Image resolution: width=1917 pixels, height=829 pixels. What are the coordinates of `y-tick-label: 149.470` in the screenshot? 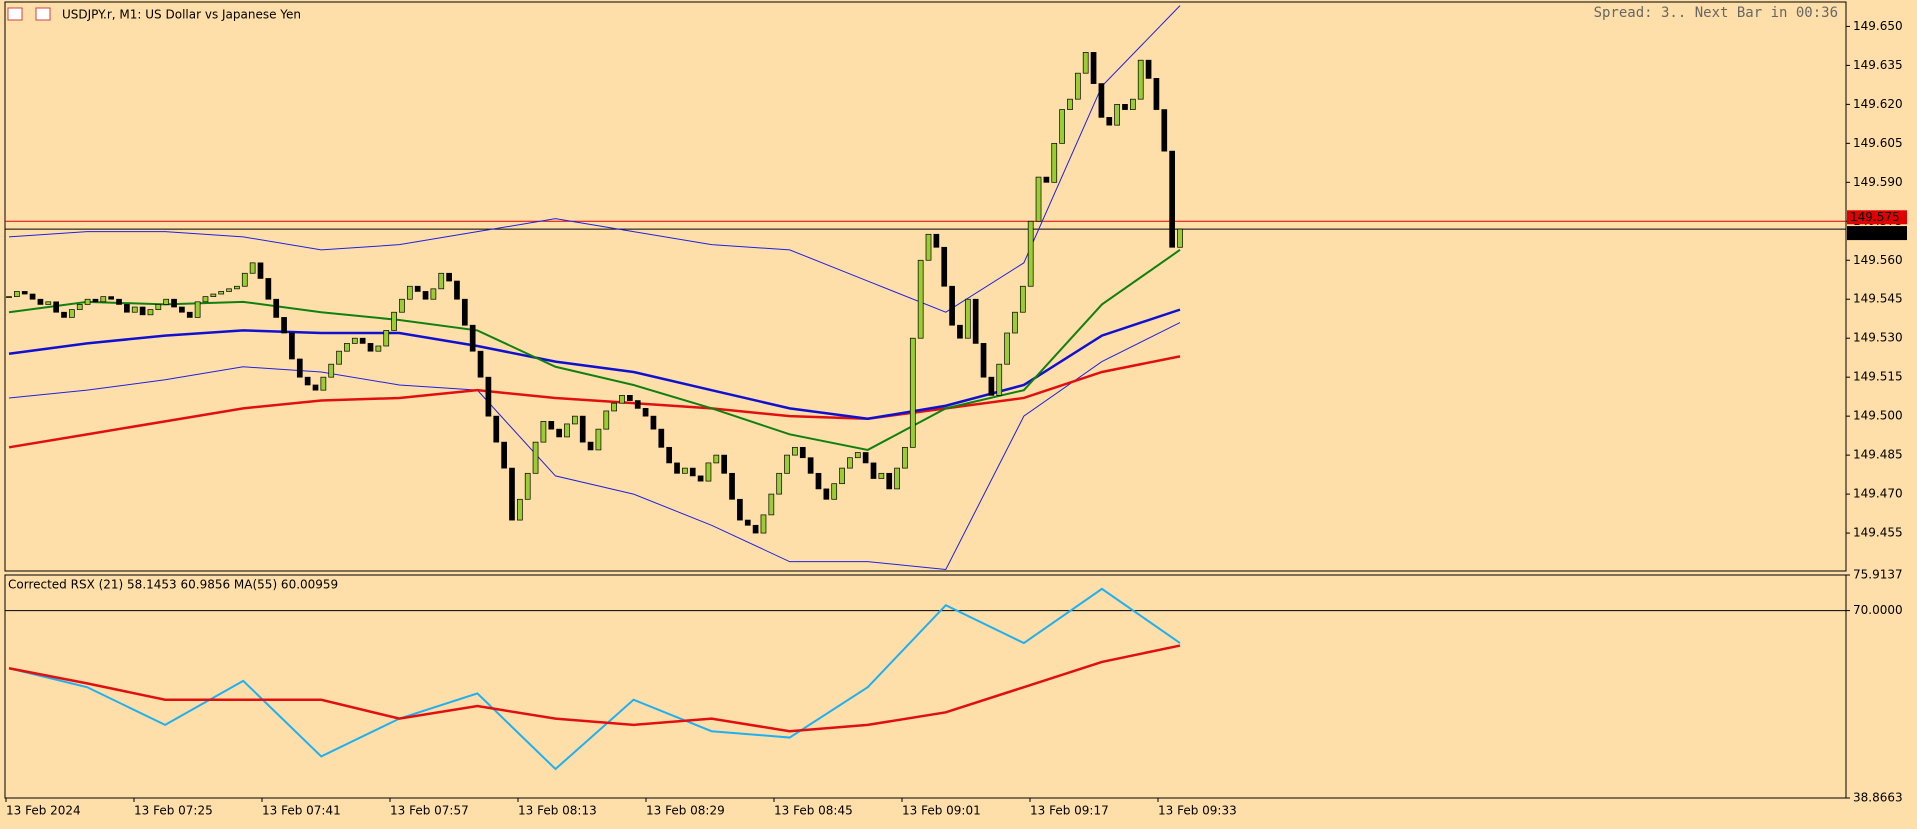 It's located at (1878, 494).